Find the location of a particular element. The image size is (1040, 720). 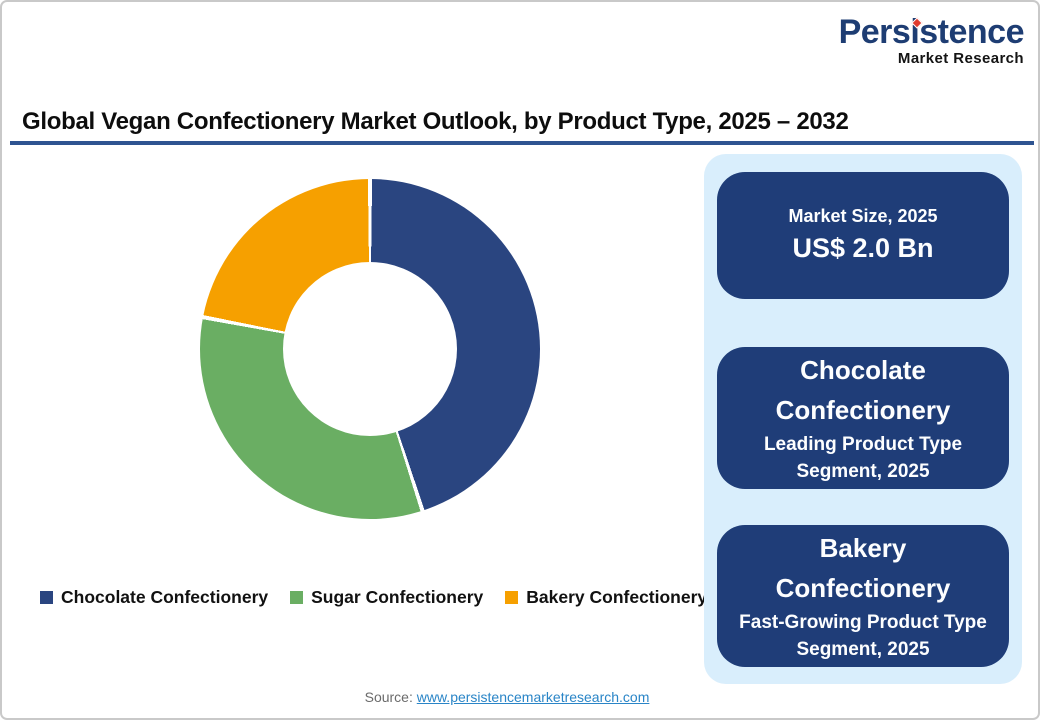

market-size-title: Market Size, 2025 is located at coordinates (863, 216).